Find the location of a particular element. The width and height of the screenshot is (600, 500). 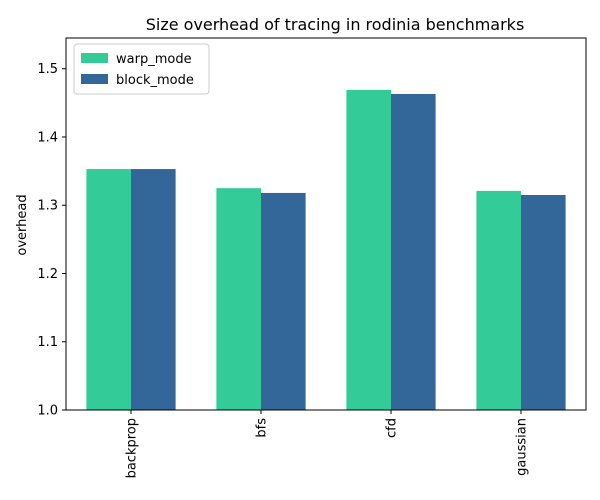

x-tick-label: cfd is located at coordinates (392, 428).